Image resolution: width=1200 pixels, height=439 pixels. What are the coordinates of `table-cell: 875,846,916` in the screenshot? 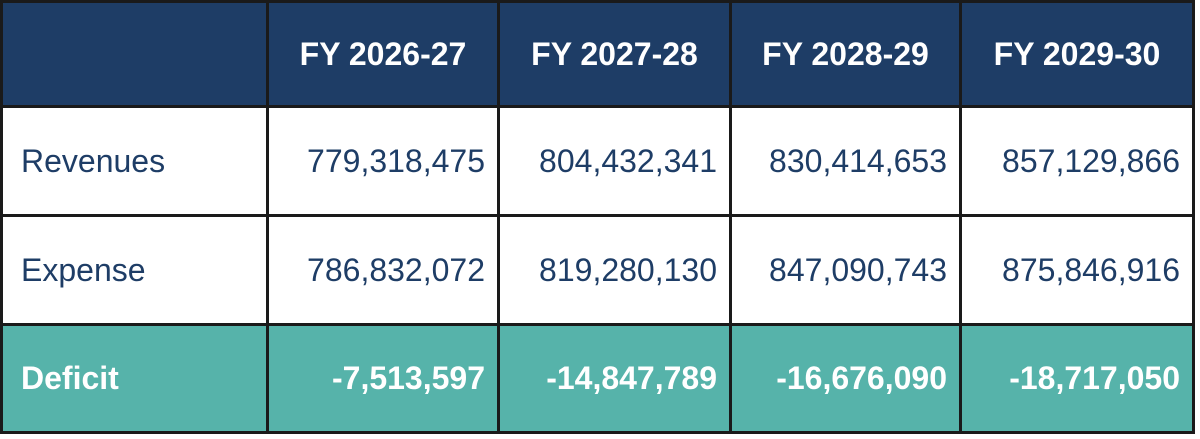 It's located at (1077, 270).